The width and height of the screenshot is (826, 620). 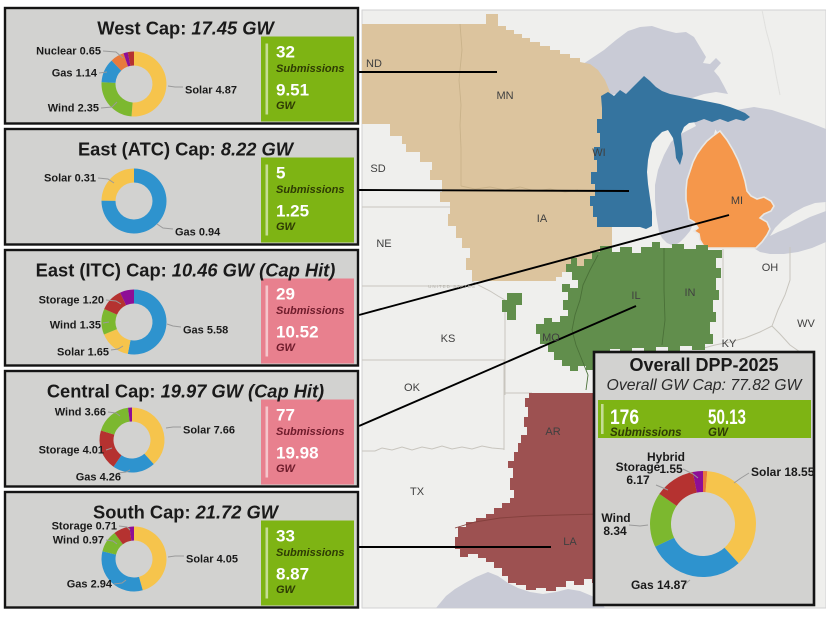 I want to click on svg-text: SD, so click(x=377, y=169).